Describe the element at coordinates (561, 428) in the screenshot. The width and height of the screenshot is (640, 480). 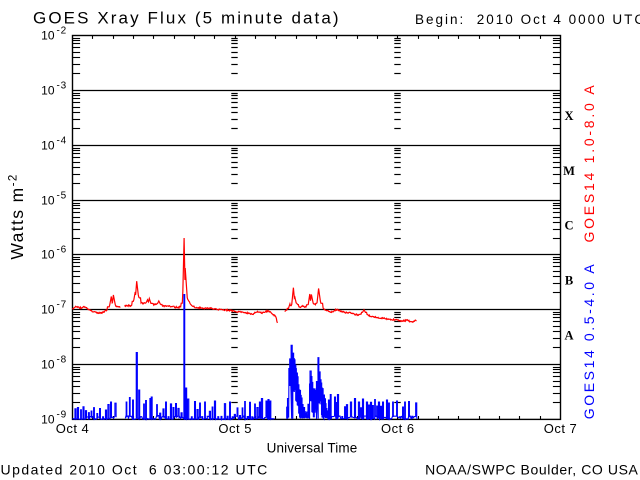
I see `svg-text: Oct 7` at that location.